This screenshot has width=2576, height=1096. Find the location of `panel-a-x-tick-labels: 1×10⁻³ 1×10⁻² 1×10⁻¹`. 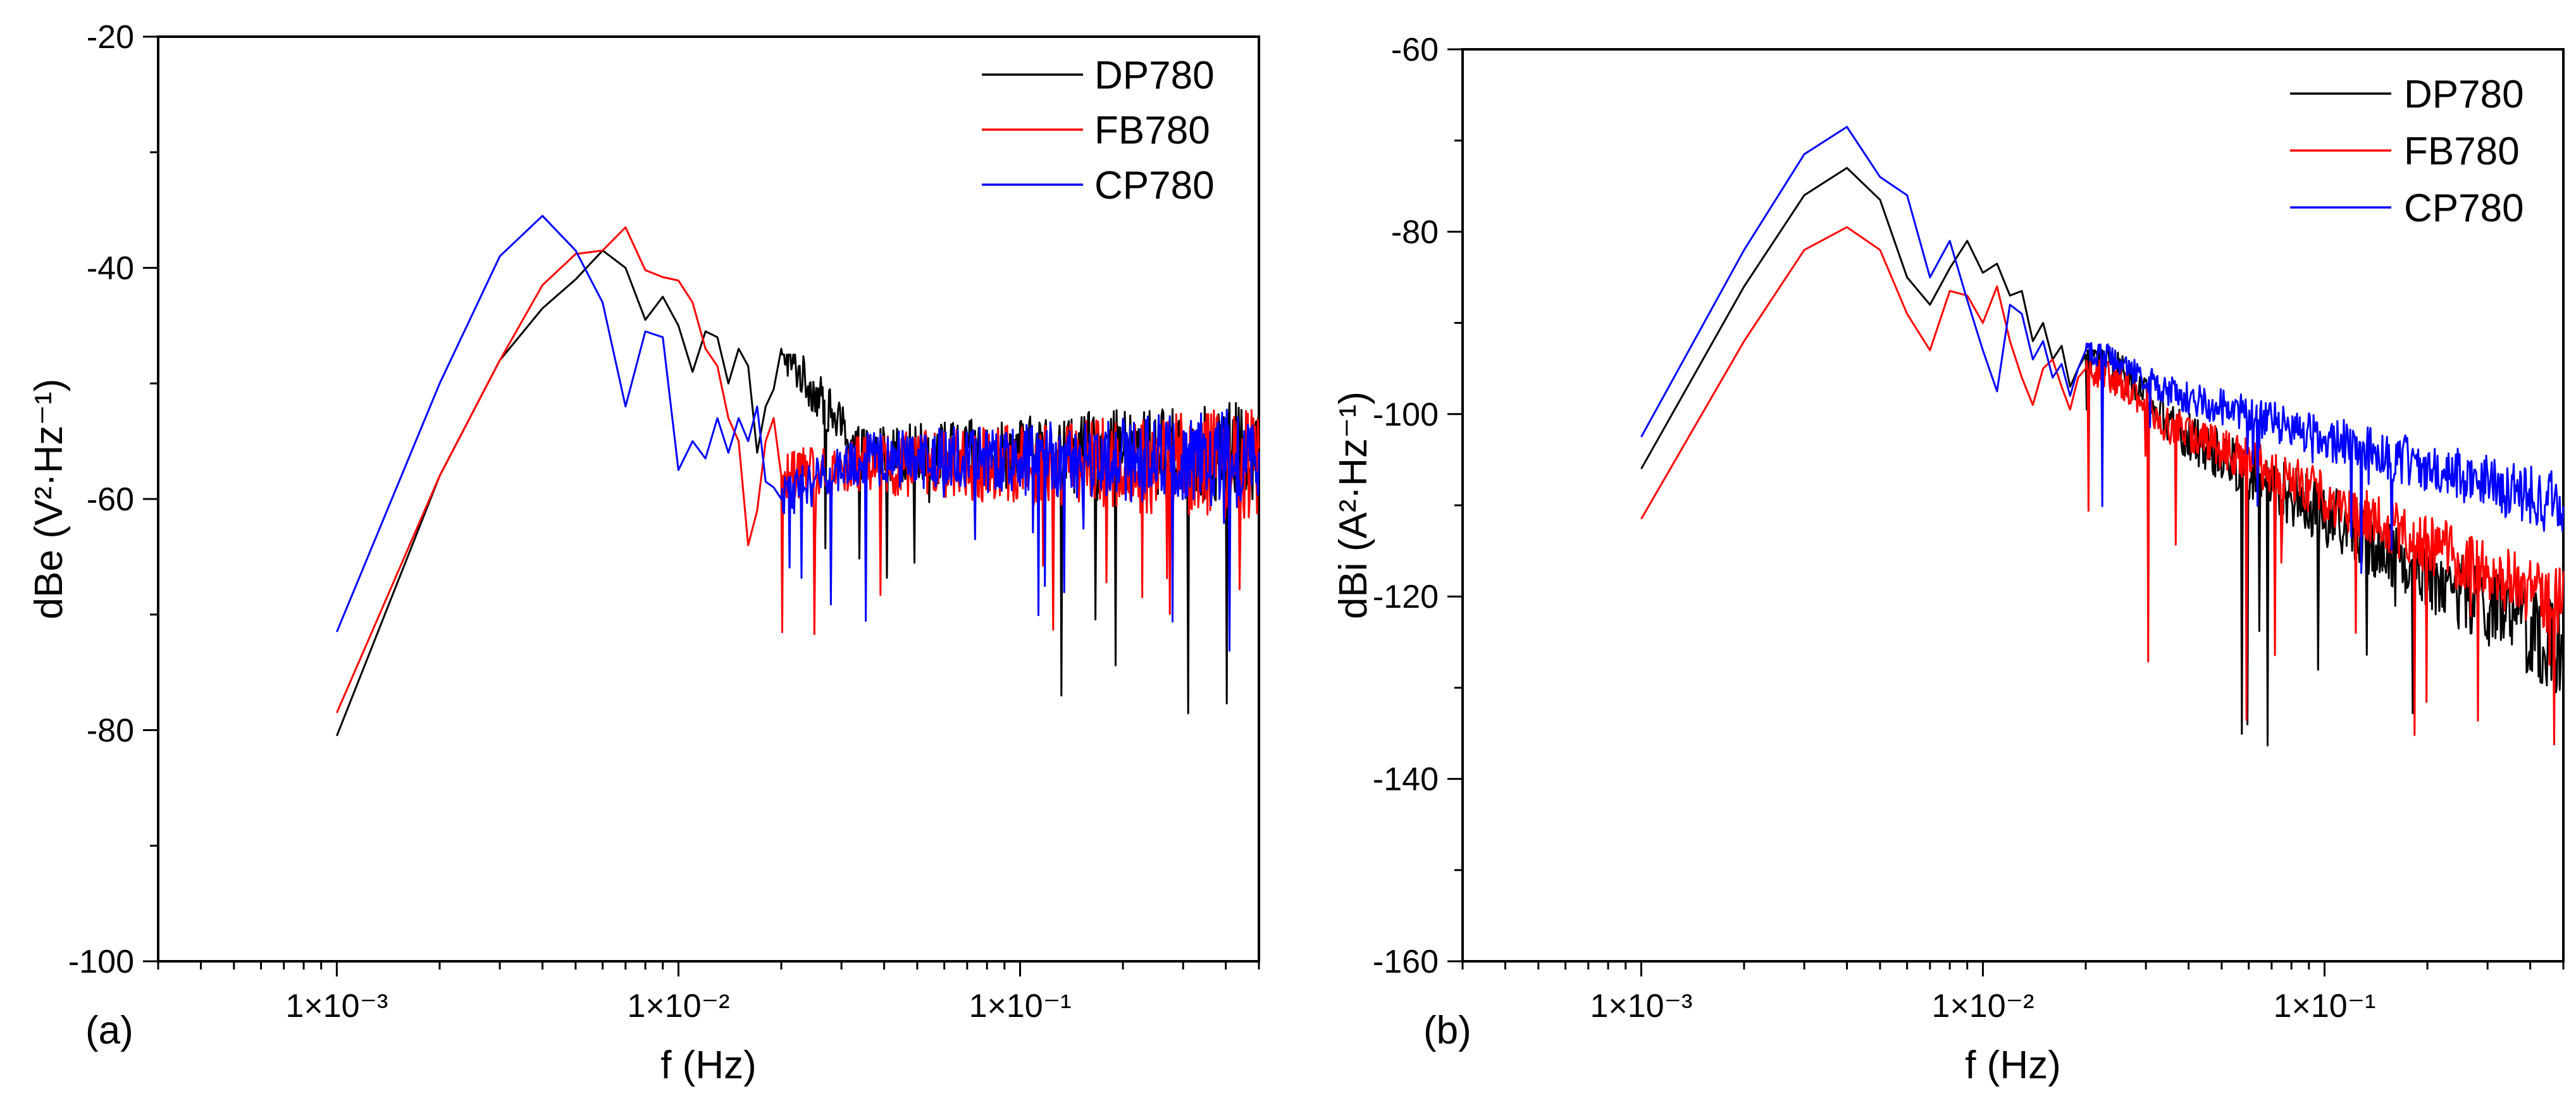

panel-a-x-tick-labels: 1×10⁻³ 1×10⁻² 1×10⁻¹ is located at coordinates (678, 1007).